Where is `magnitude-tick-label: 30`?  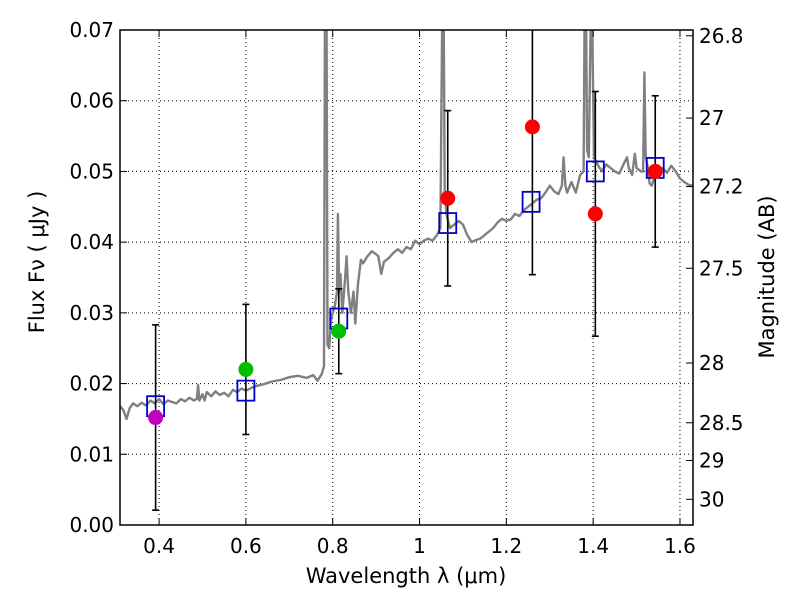 magnitude-tick-label: 30 is located at coordinates (711, 499).